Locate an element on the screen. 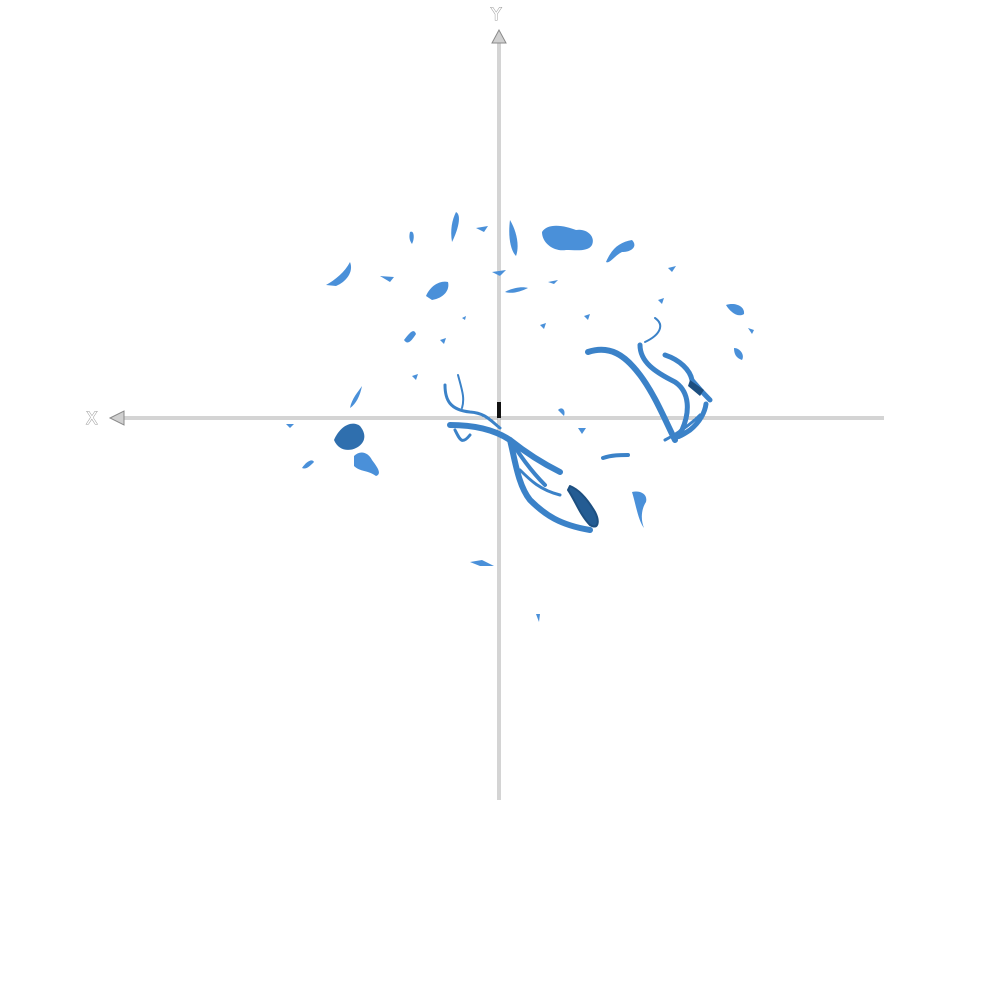  x-axis-label: X is located at coordinates (92, 419).